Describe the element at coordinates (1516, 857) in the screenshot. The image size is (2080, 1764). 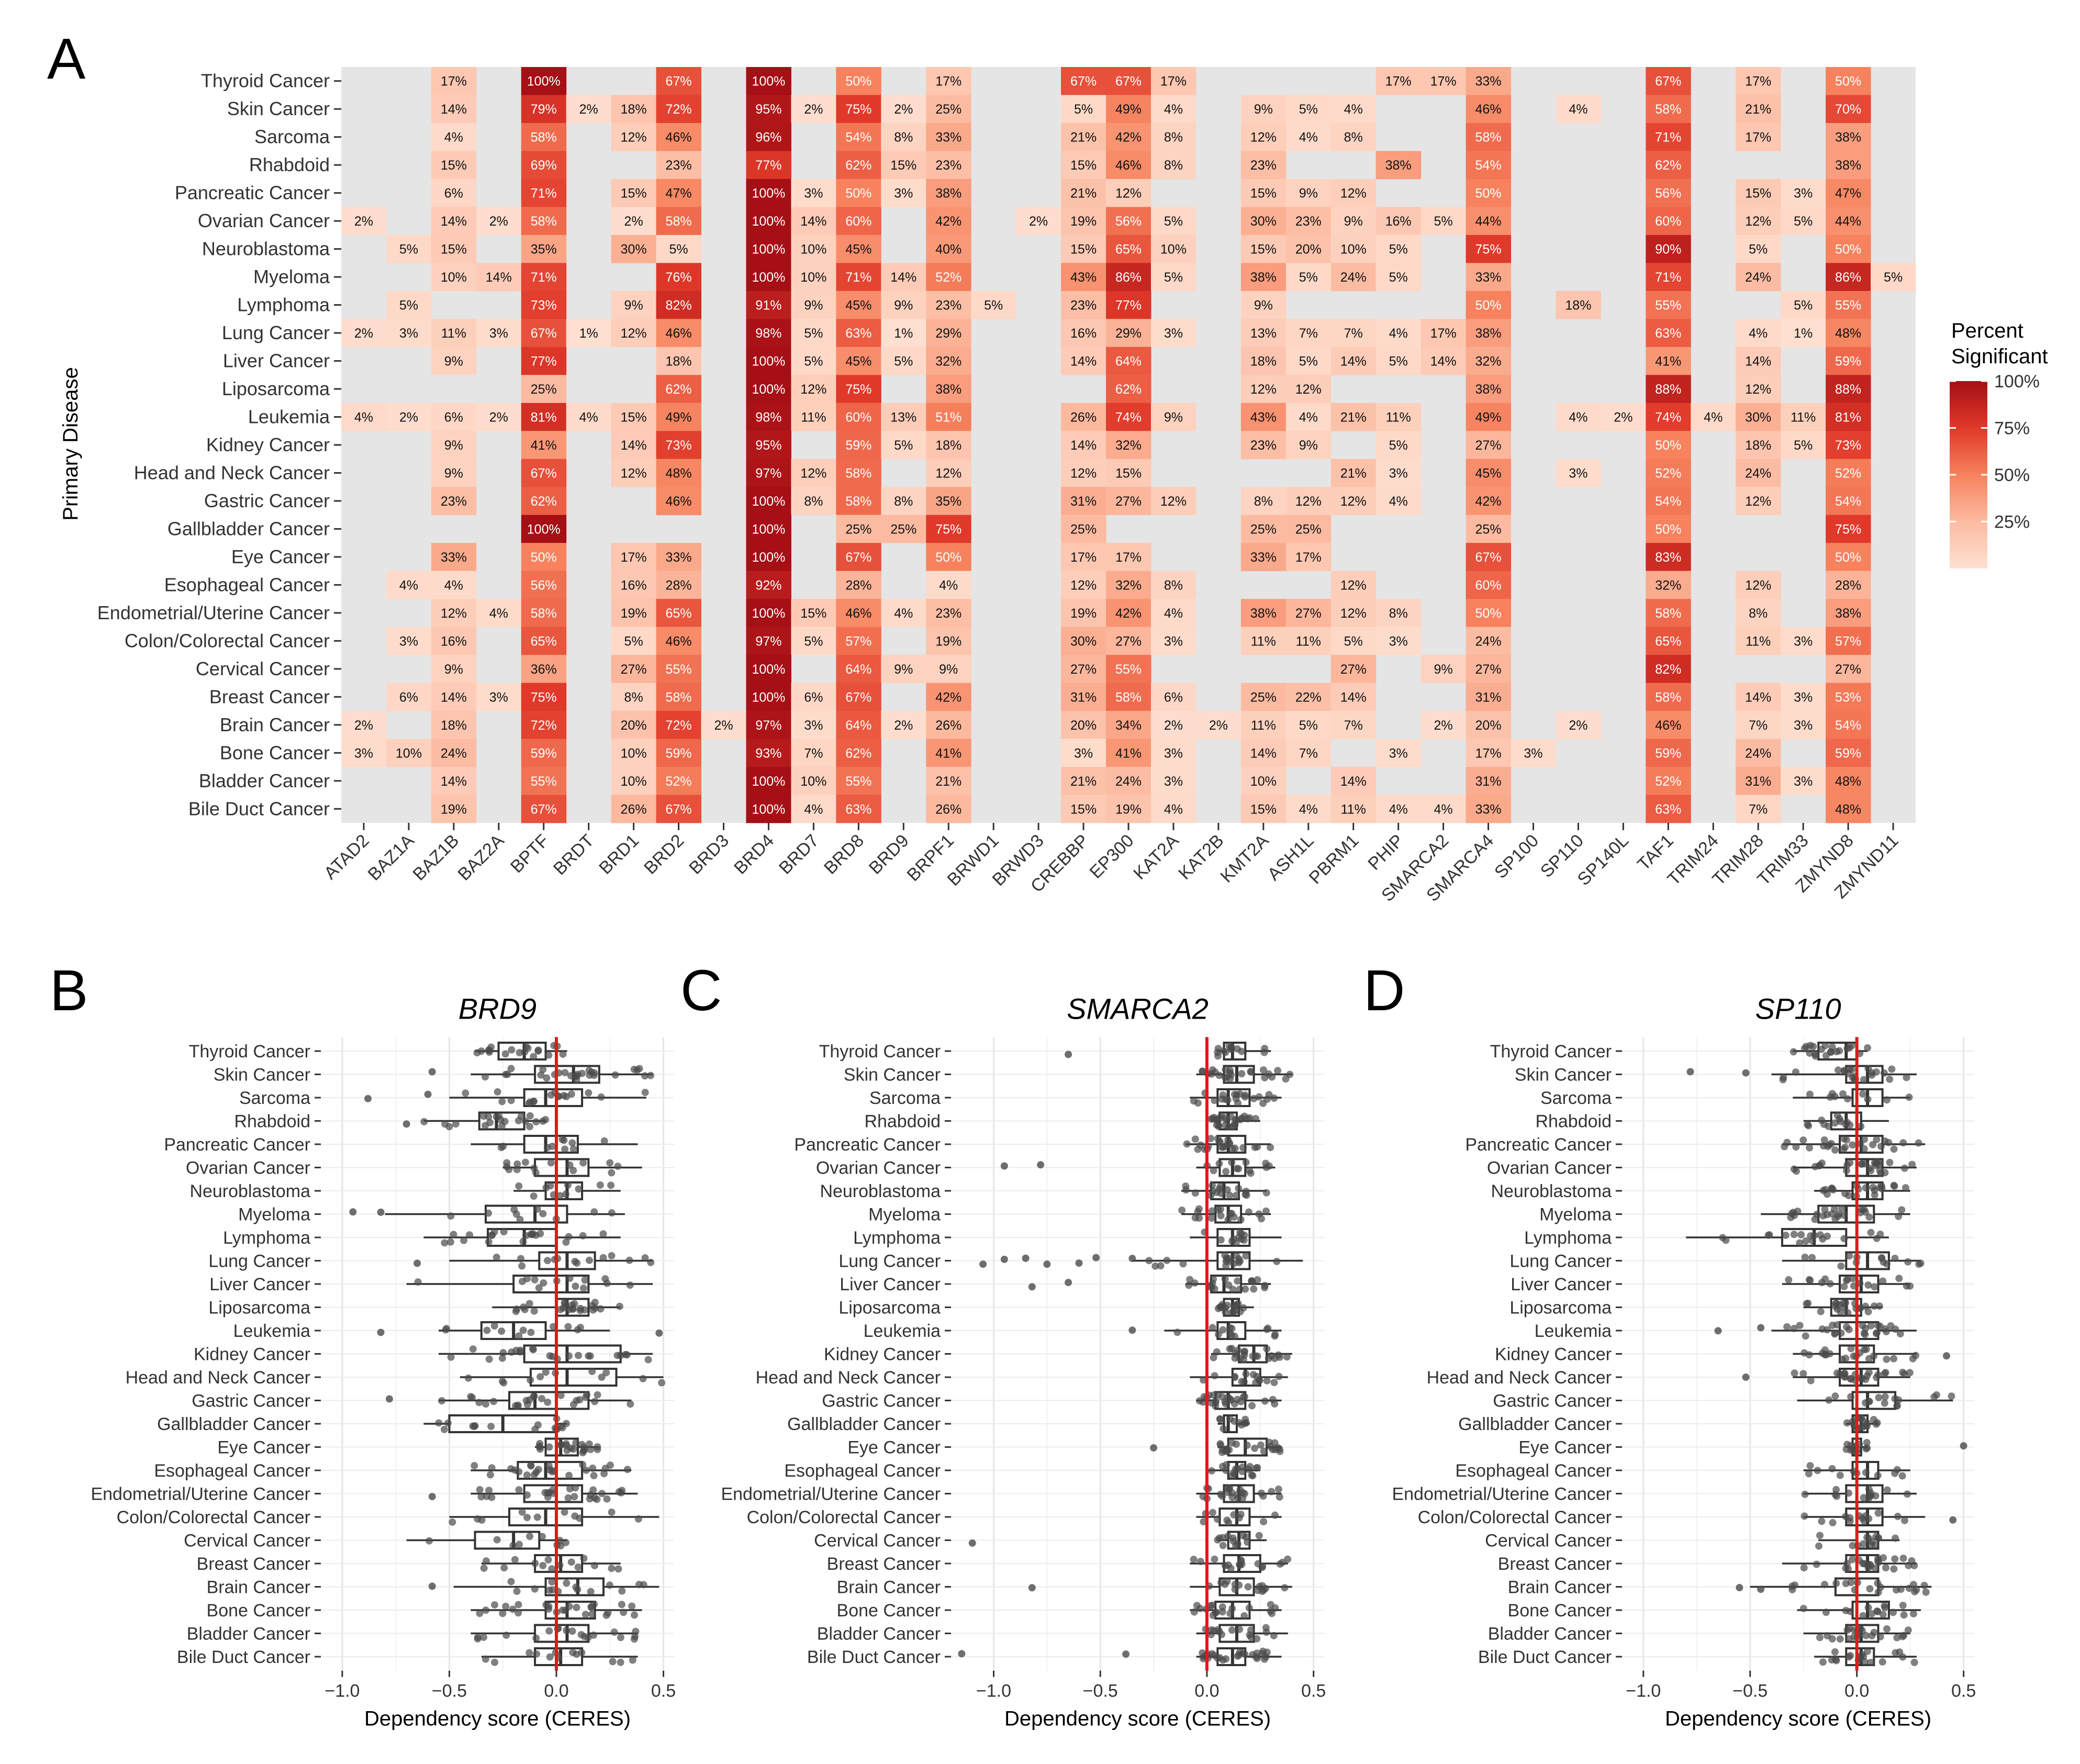
I see `heatmap-column-label-sp100: SP100` at that location.